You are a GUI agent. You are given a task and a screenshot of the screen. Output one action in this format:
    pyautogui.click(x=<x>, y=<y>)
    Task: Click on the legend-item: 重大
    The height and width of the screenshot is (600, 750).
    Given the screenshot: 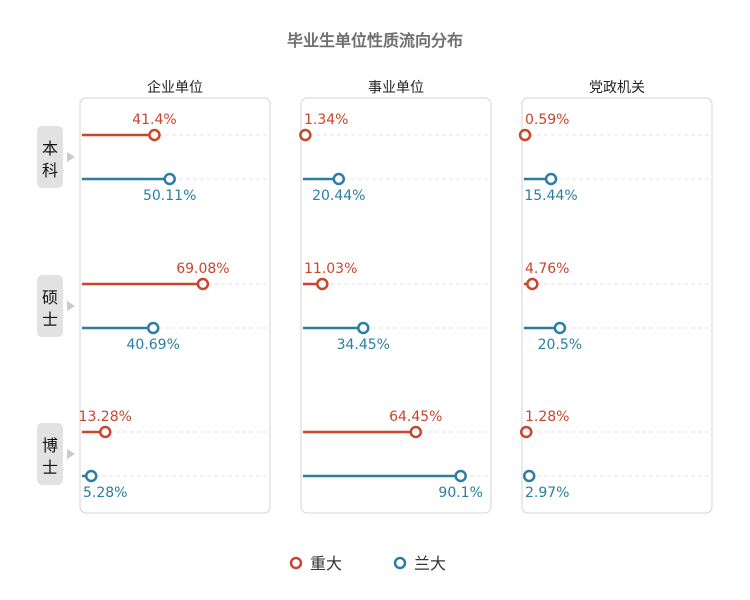 What is the action you would take?
    pyautogui.click(x=315, y=563)
    